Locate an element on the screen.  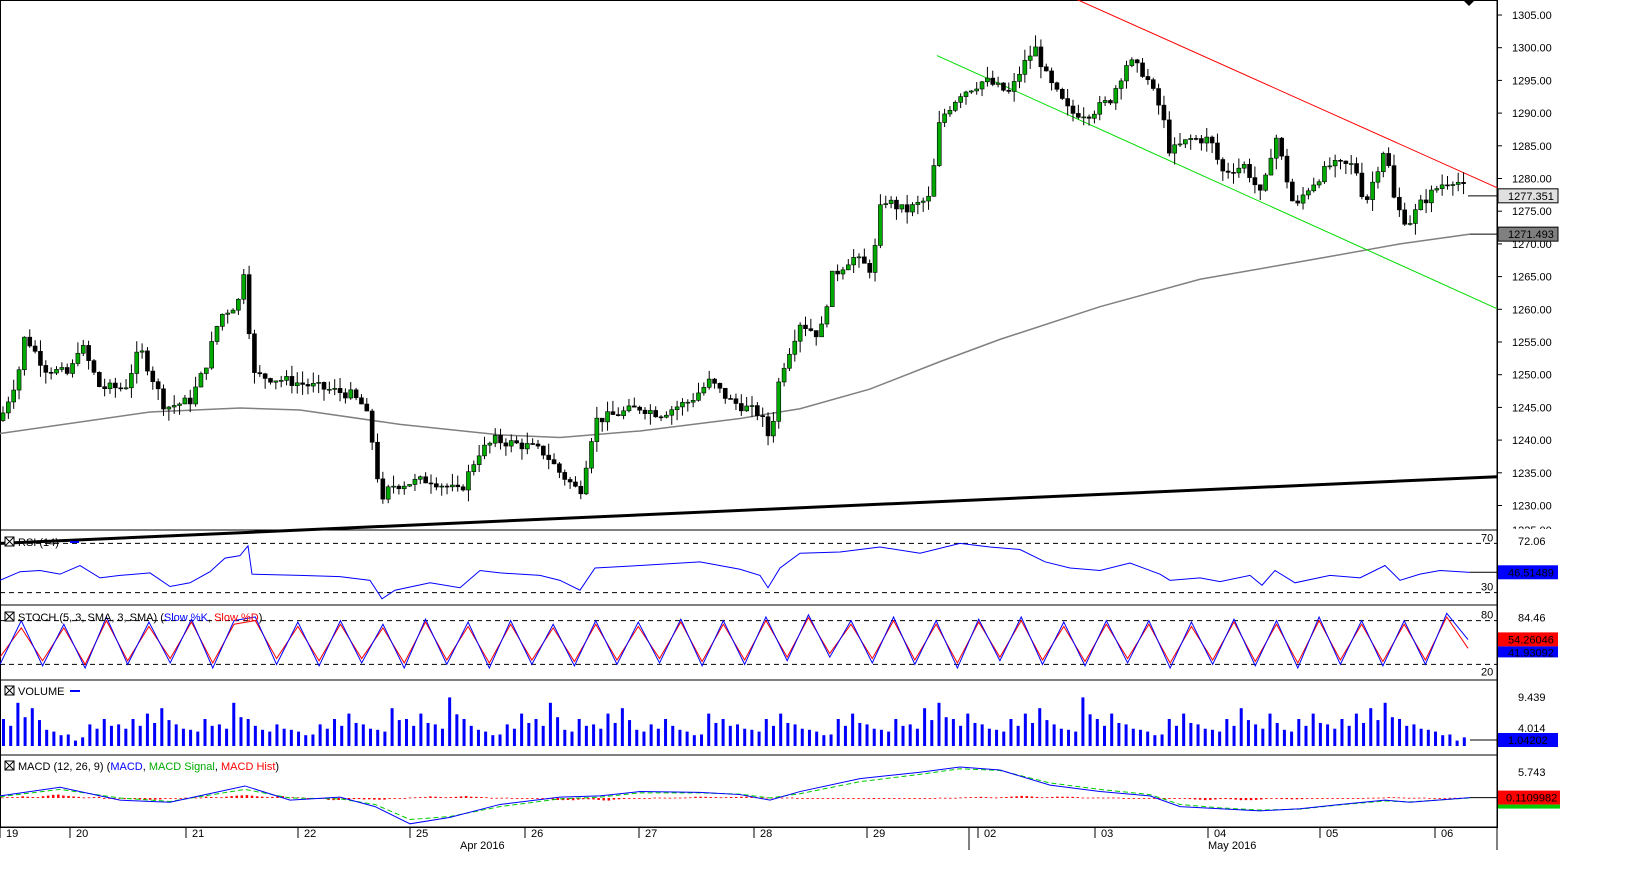
stoch-scale-label: 84.46 is located at coordinates (1532, 618).